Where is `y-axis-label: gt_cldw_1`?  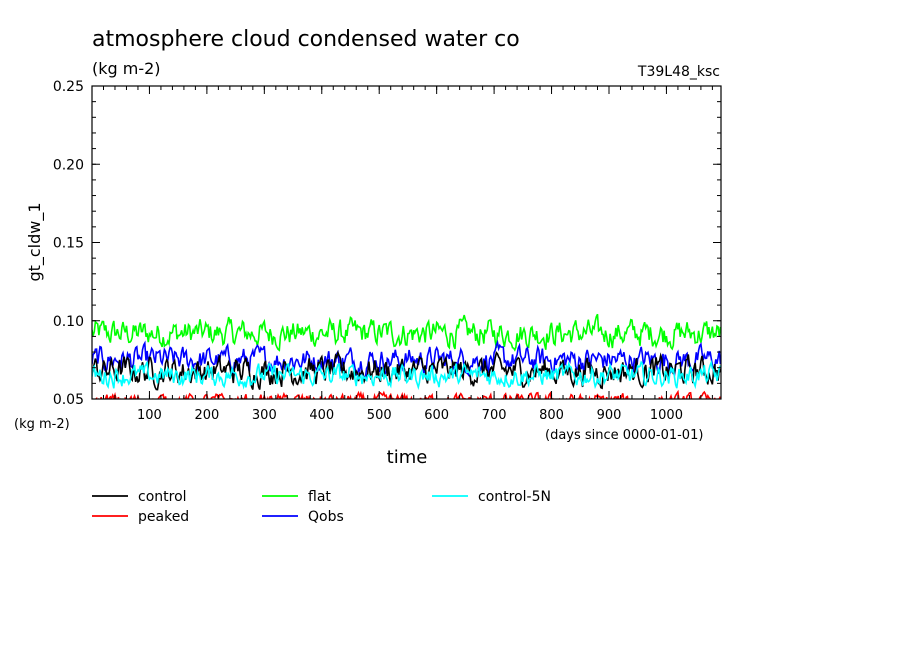
y-axis-label: gt_cldw_1 is located at coordinates (35, 241).